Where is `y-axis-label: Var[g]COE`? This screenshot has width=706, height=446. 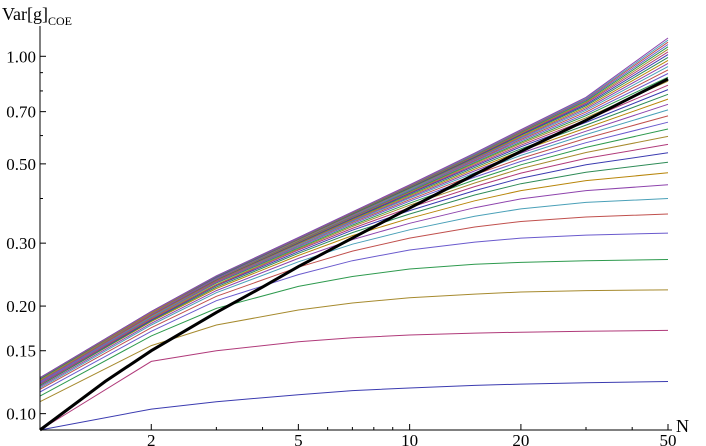
y-axis-label: Var[g]COE is located at coordinates (37, 16).